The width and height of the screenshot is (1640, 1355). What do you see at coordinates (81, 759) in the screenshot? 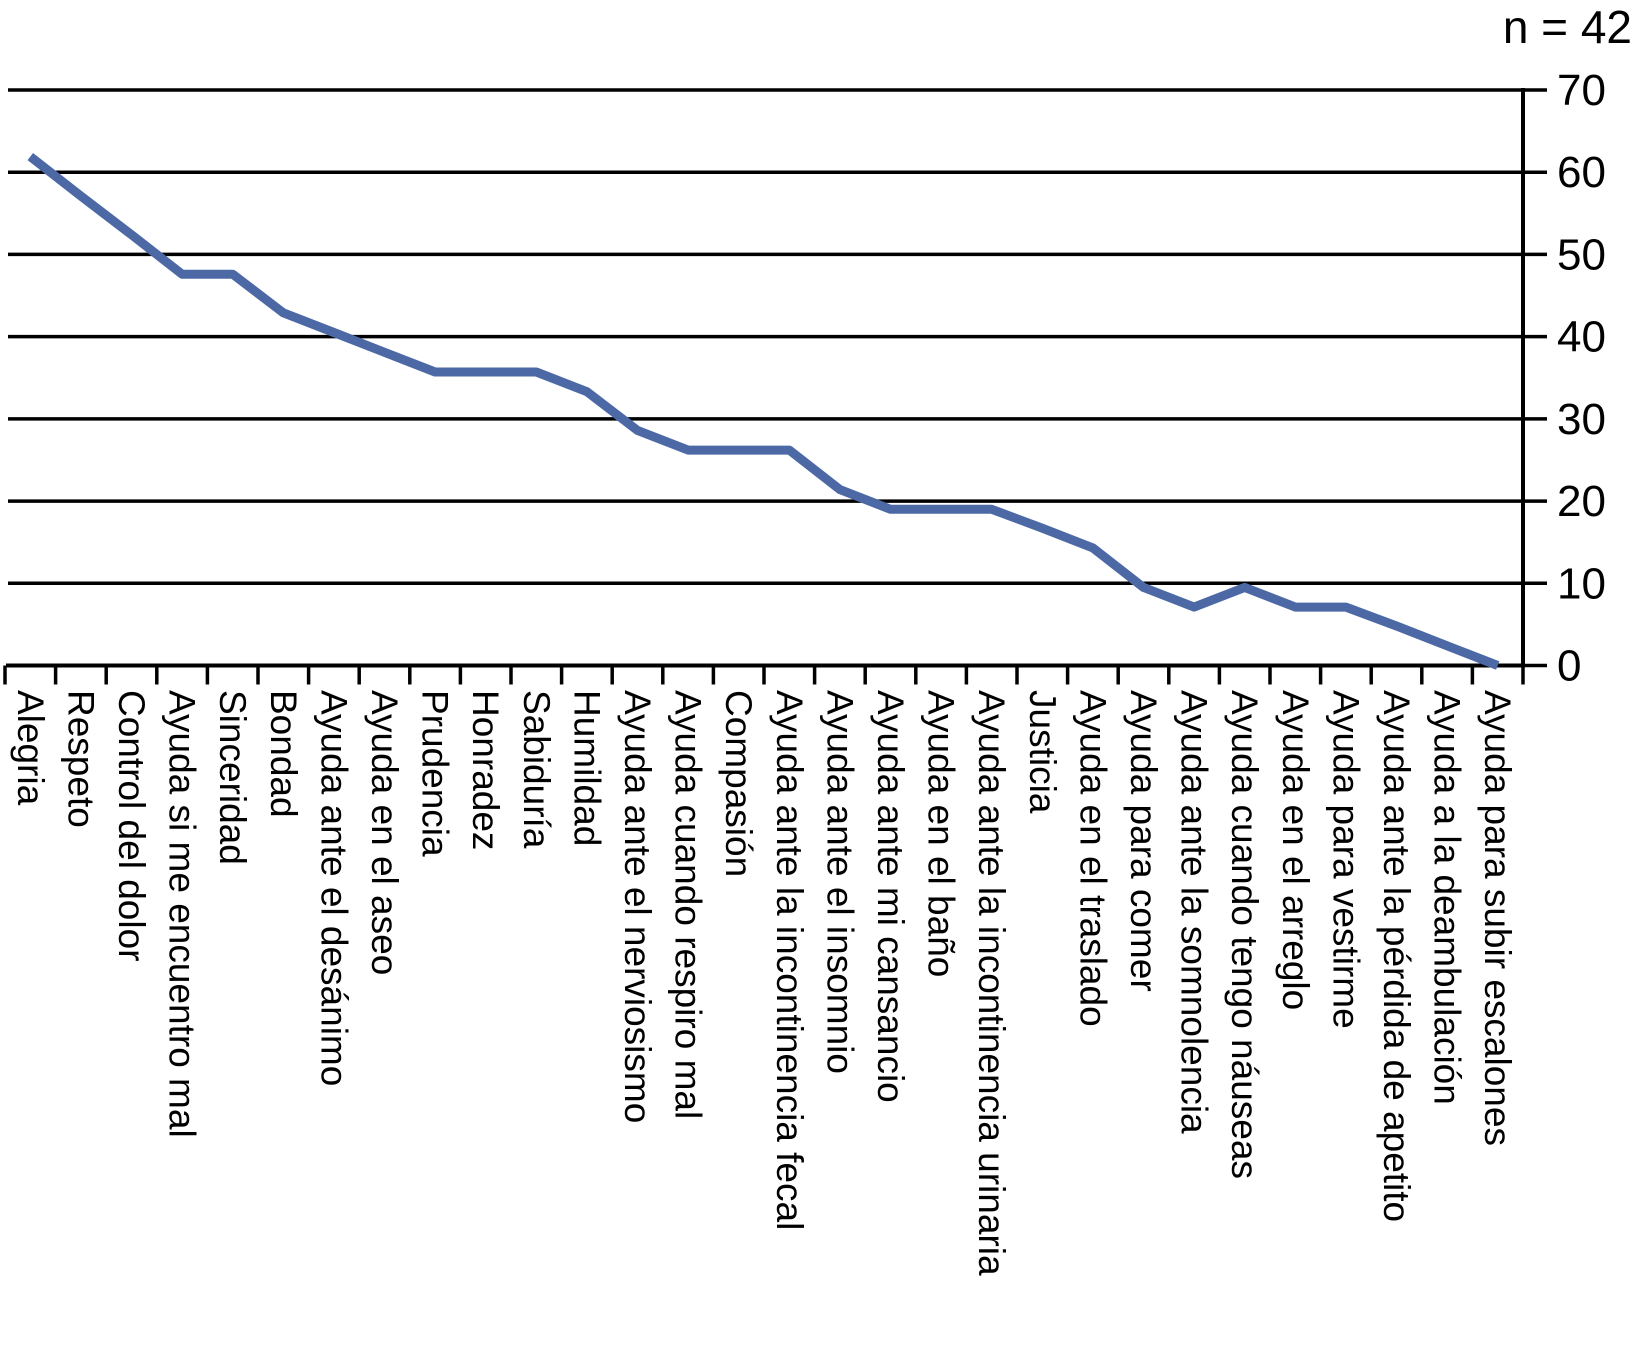
I see `x-axis-label: Respeto` at bounding box center [81, 759].